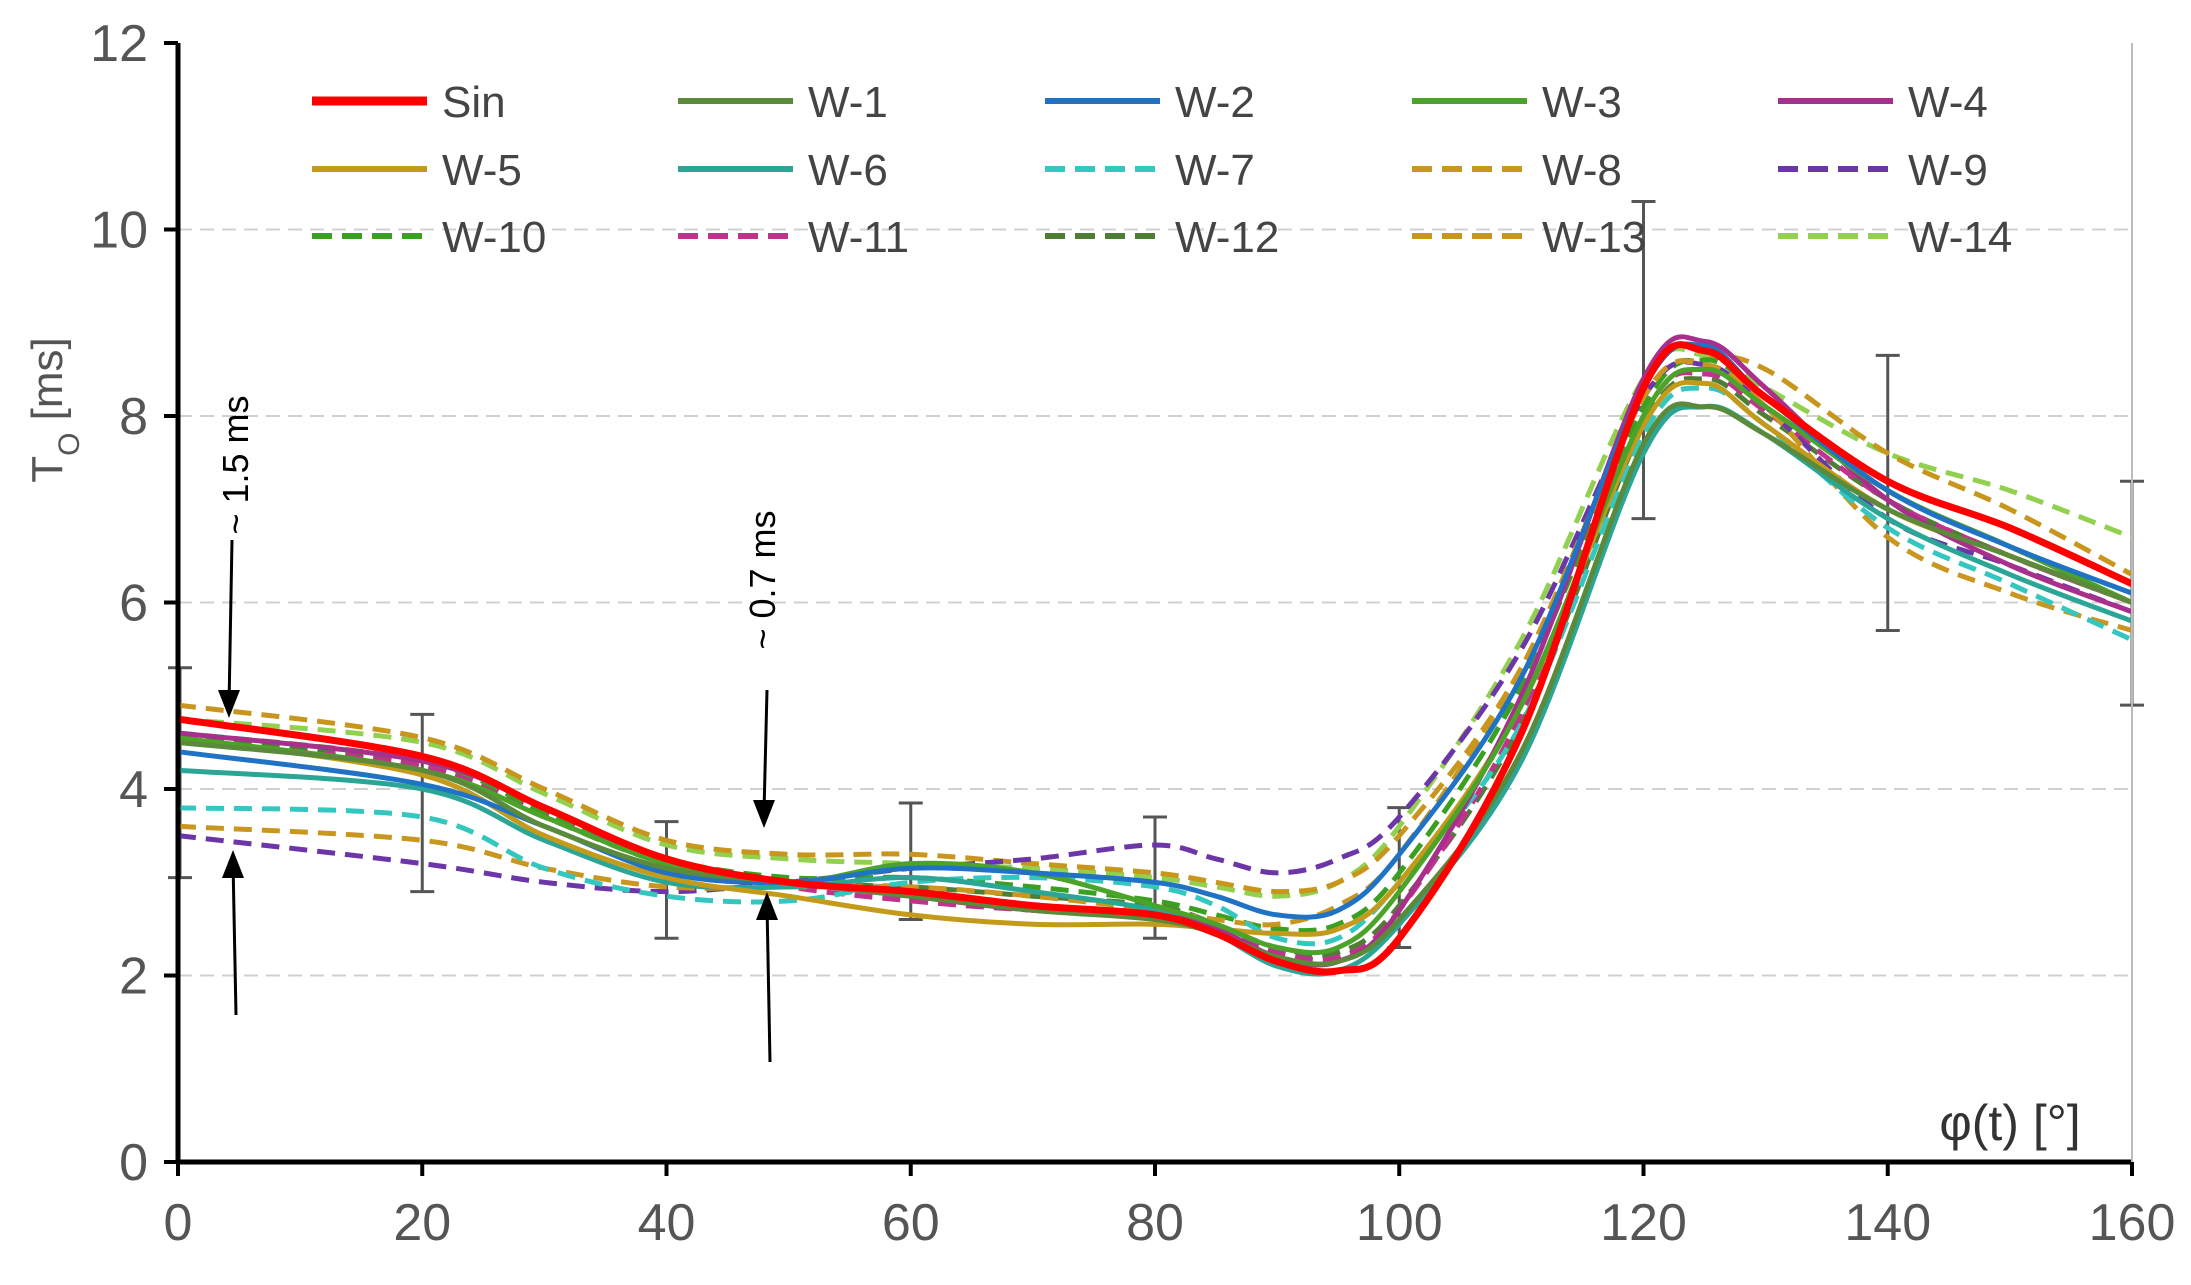 The height and width of the screenshot is (1285, 2191). What do you see at coordinates (1960, 237) in the screenshot?
I see `legend-label-w-14: W-14` at bounding box center [1960, 237].